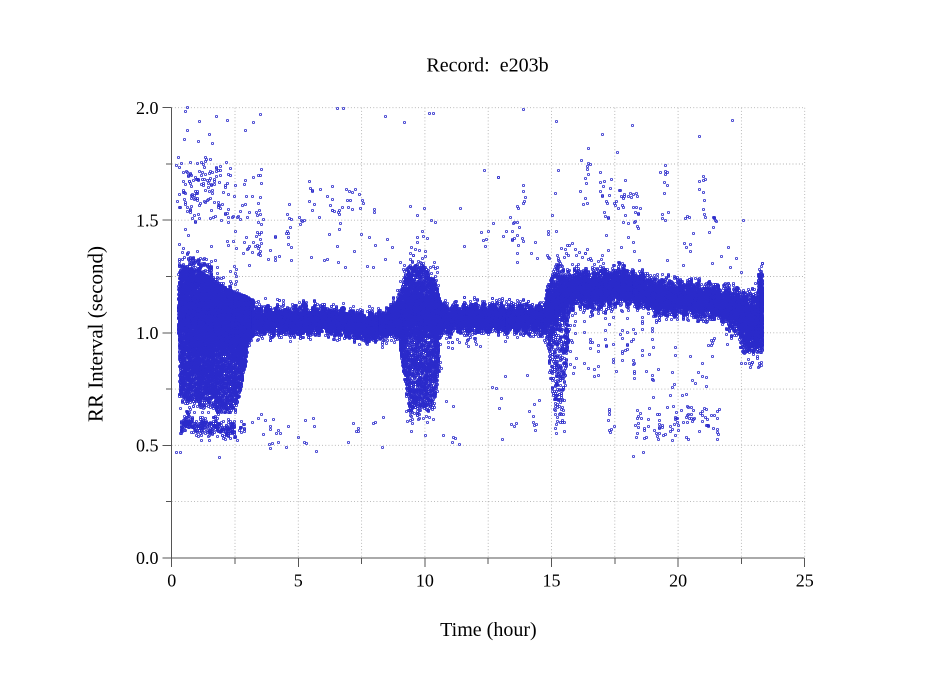 The width and height of the screenshot is (949, 697). What do you see at coordinates (805, 581) in the screenshot?
I see `svg-text: 25` at bounding box center [805, 581].